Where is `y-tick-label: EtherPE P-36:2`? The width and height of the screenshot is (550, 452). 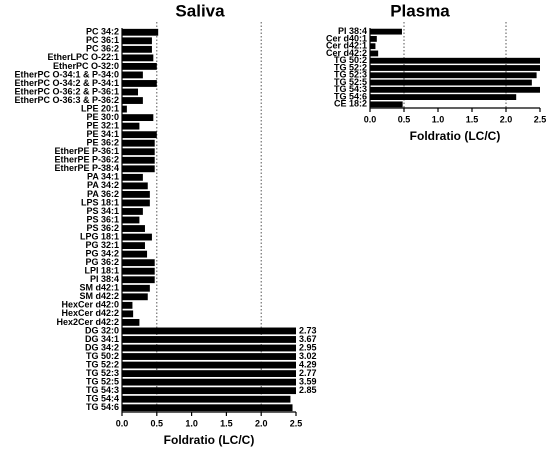
y-tick-label: EtherPE P-36:2 is located at coordinates (86, 160).